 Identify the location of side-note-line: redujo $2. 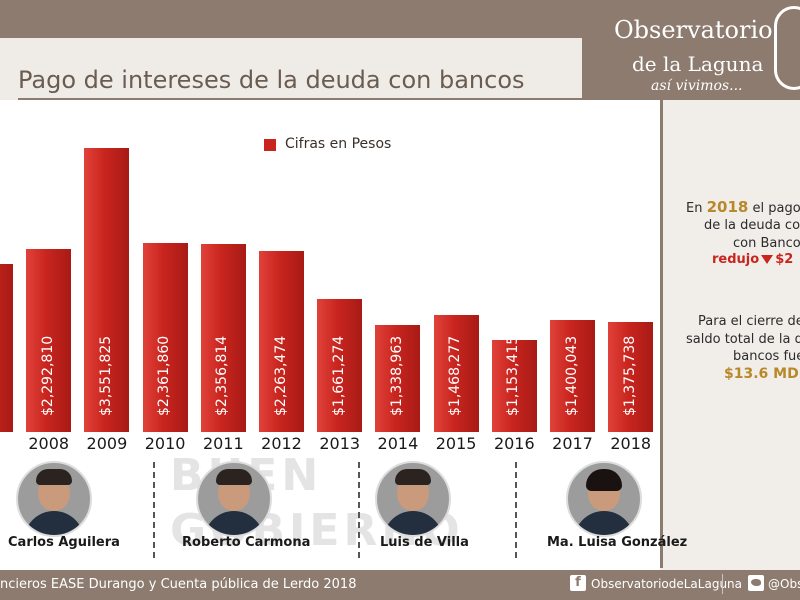
(753, 259).